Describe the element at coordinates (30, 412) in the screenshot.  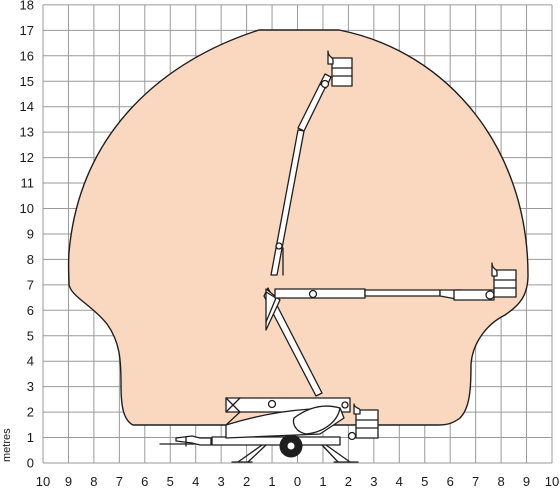
I see `y-tick-label: 2` at that location.